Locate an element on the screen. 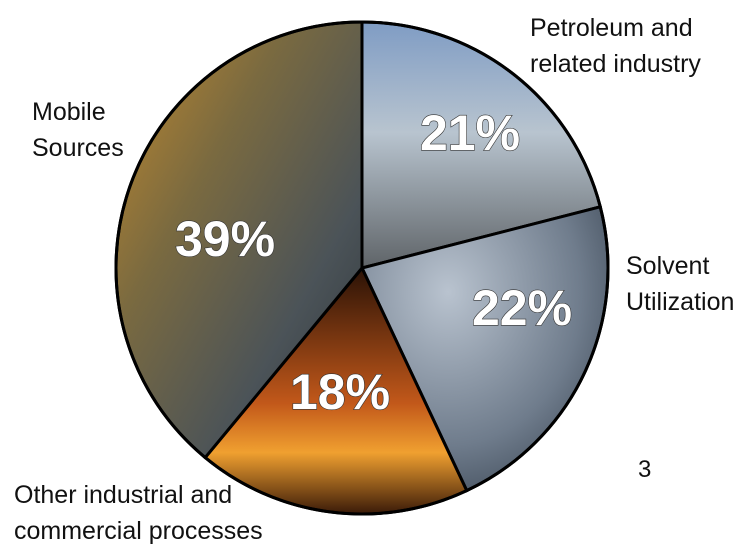 Image resolution: width=754 pixels, height=546 pixels. slice-category-label-line: Utilization is located at coordinates (680, 302).